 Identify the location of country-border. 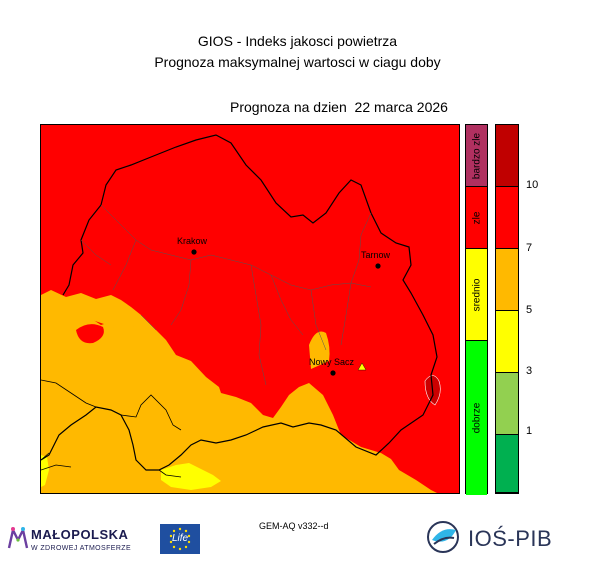
(111, 428).